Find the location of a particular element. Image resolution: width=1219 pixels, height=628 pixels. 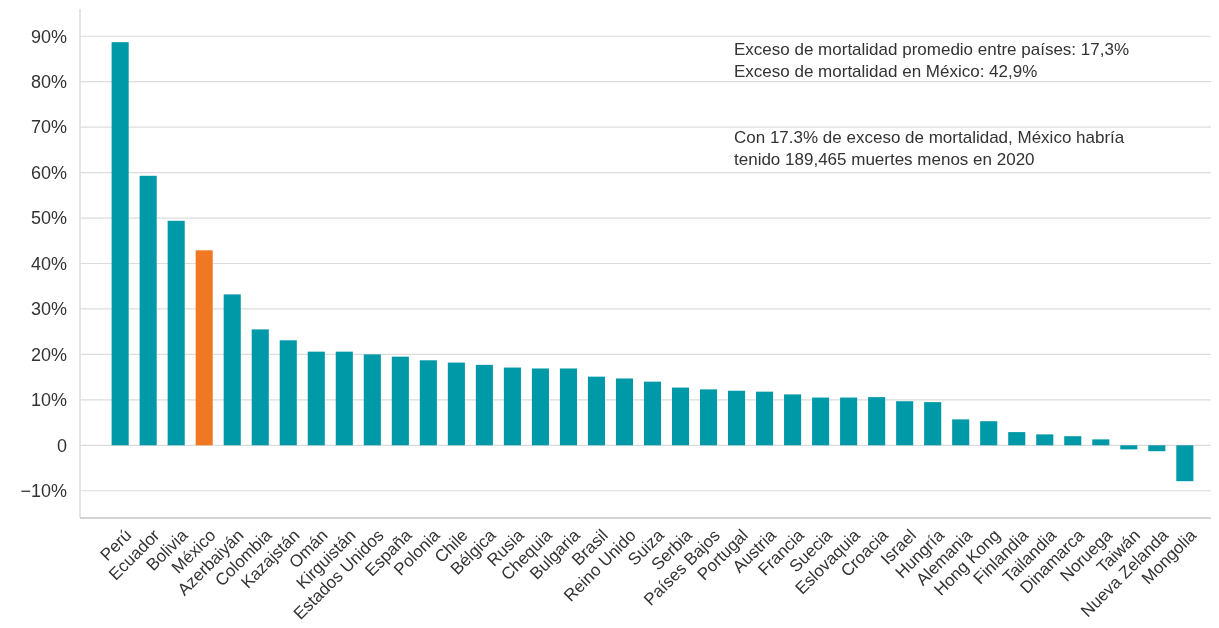

y-tick-label: 70% is located at coordinates (48, 127).